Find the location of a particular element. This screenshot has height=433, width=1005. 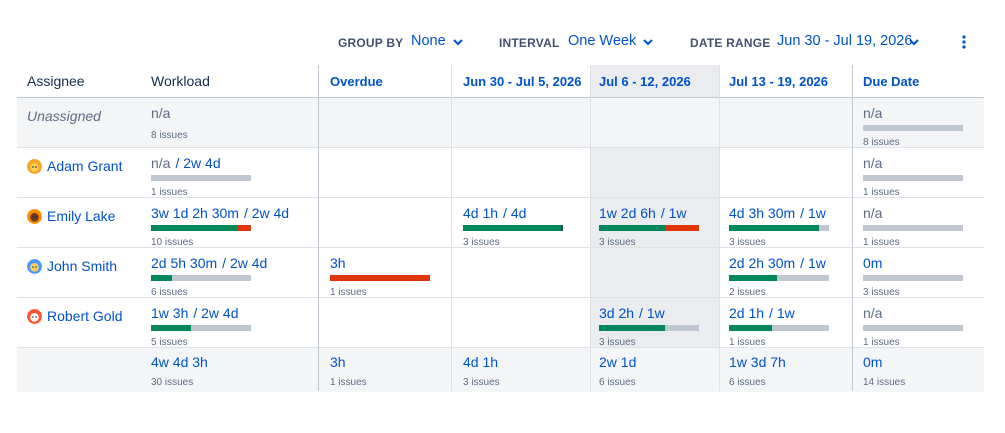

time-spent: 3w 1d 2h 30m is located at coordinates (195, 213).